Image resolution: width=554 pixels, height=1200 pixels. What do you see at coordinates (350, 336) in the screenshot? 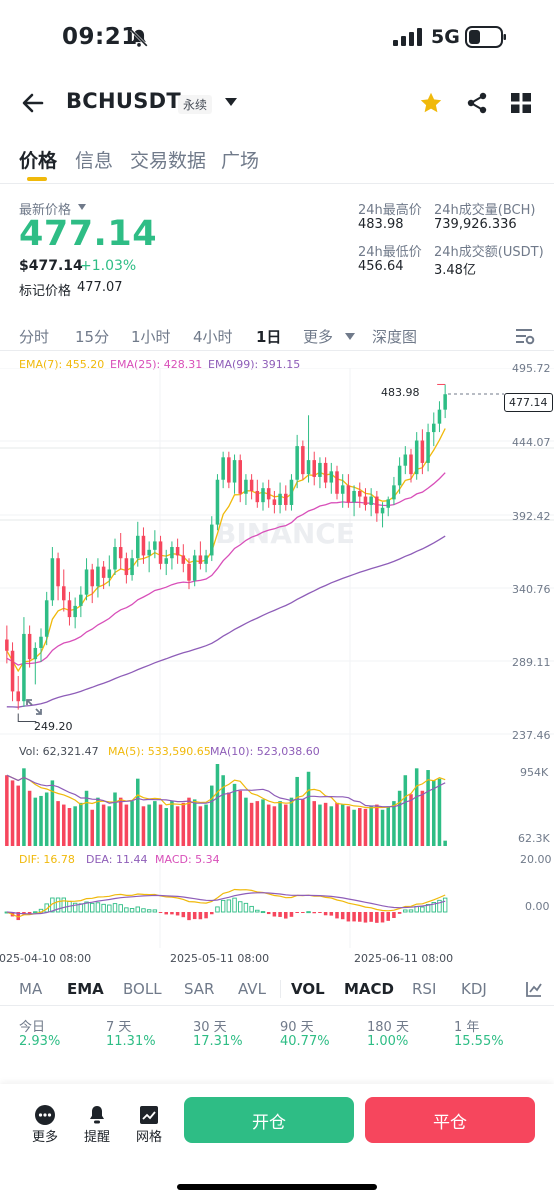
I see `more-dropdown-icon` at bounding box center [350, 336].